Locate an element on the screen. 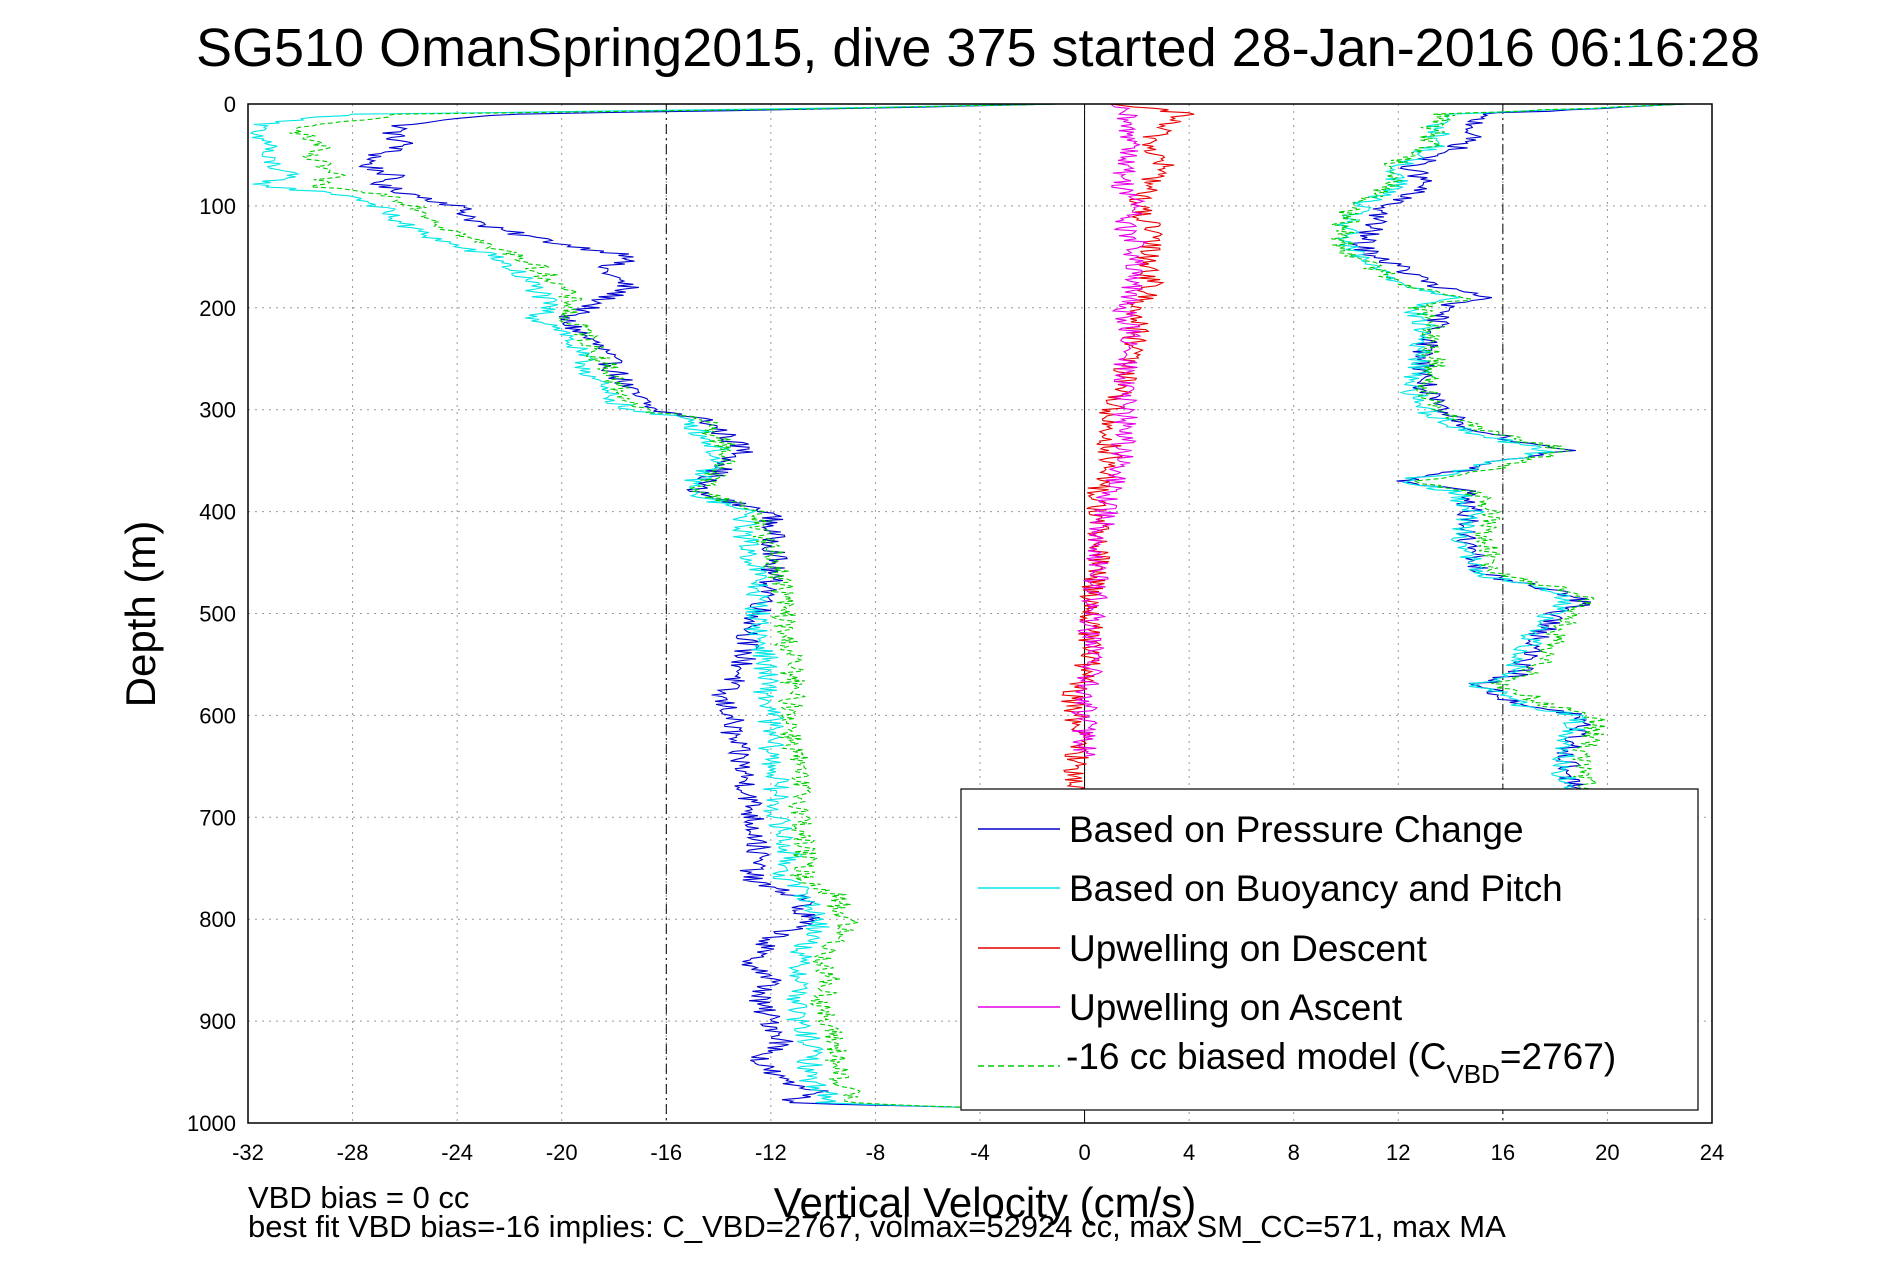 The width and height of the screenshot is (1891, 1262). y-tick-label-7: 700 is located at coordinates (217, 817).